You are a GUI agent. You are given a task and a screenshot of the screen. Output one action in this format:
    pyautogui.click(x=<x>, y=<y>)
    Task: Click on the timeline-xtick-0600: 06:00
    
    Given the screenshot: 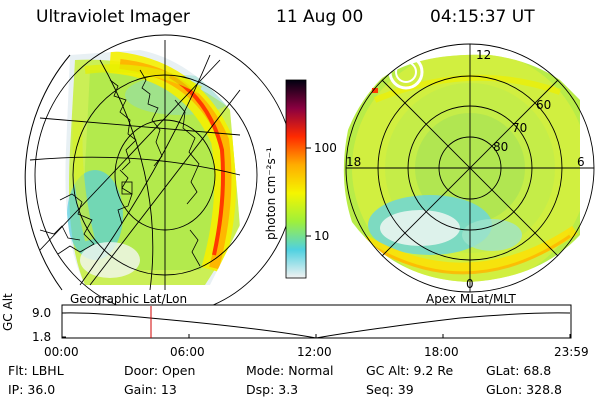 What is the action you would take?
    pyautogui.click(x=187, y=352)
    